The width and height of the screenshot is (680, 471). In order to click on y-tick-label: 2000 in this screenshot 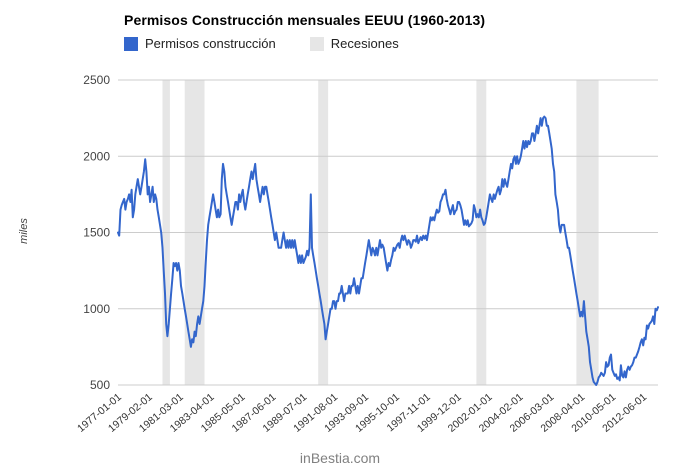, I will do `click(96, 156)`.